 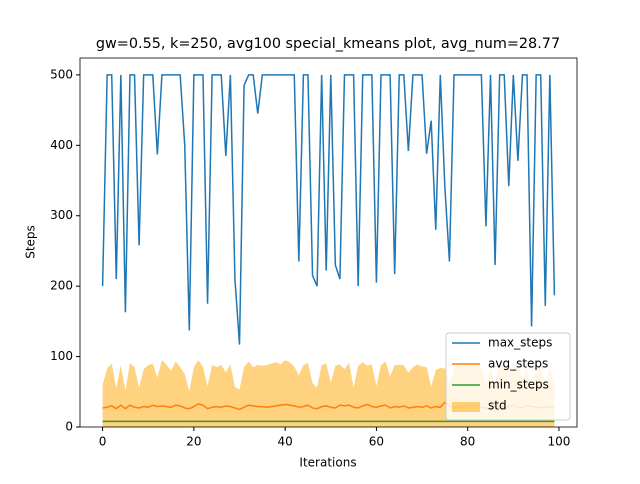 I want to click on x-tick-label: 40, so click(x=285, y=442).